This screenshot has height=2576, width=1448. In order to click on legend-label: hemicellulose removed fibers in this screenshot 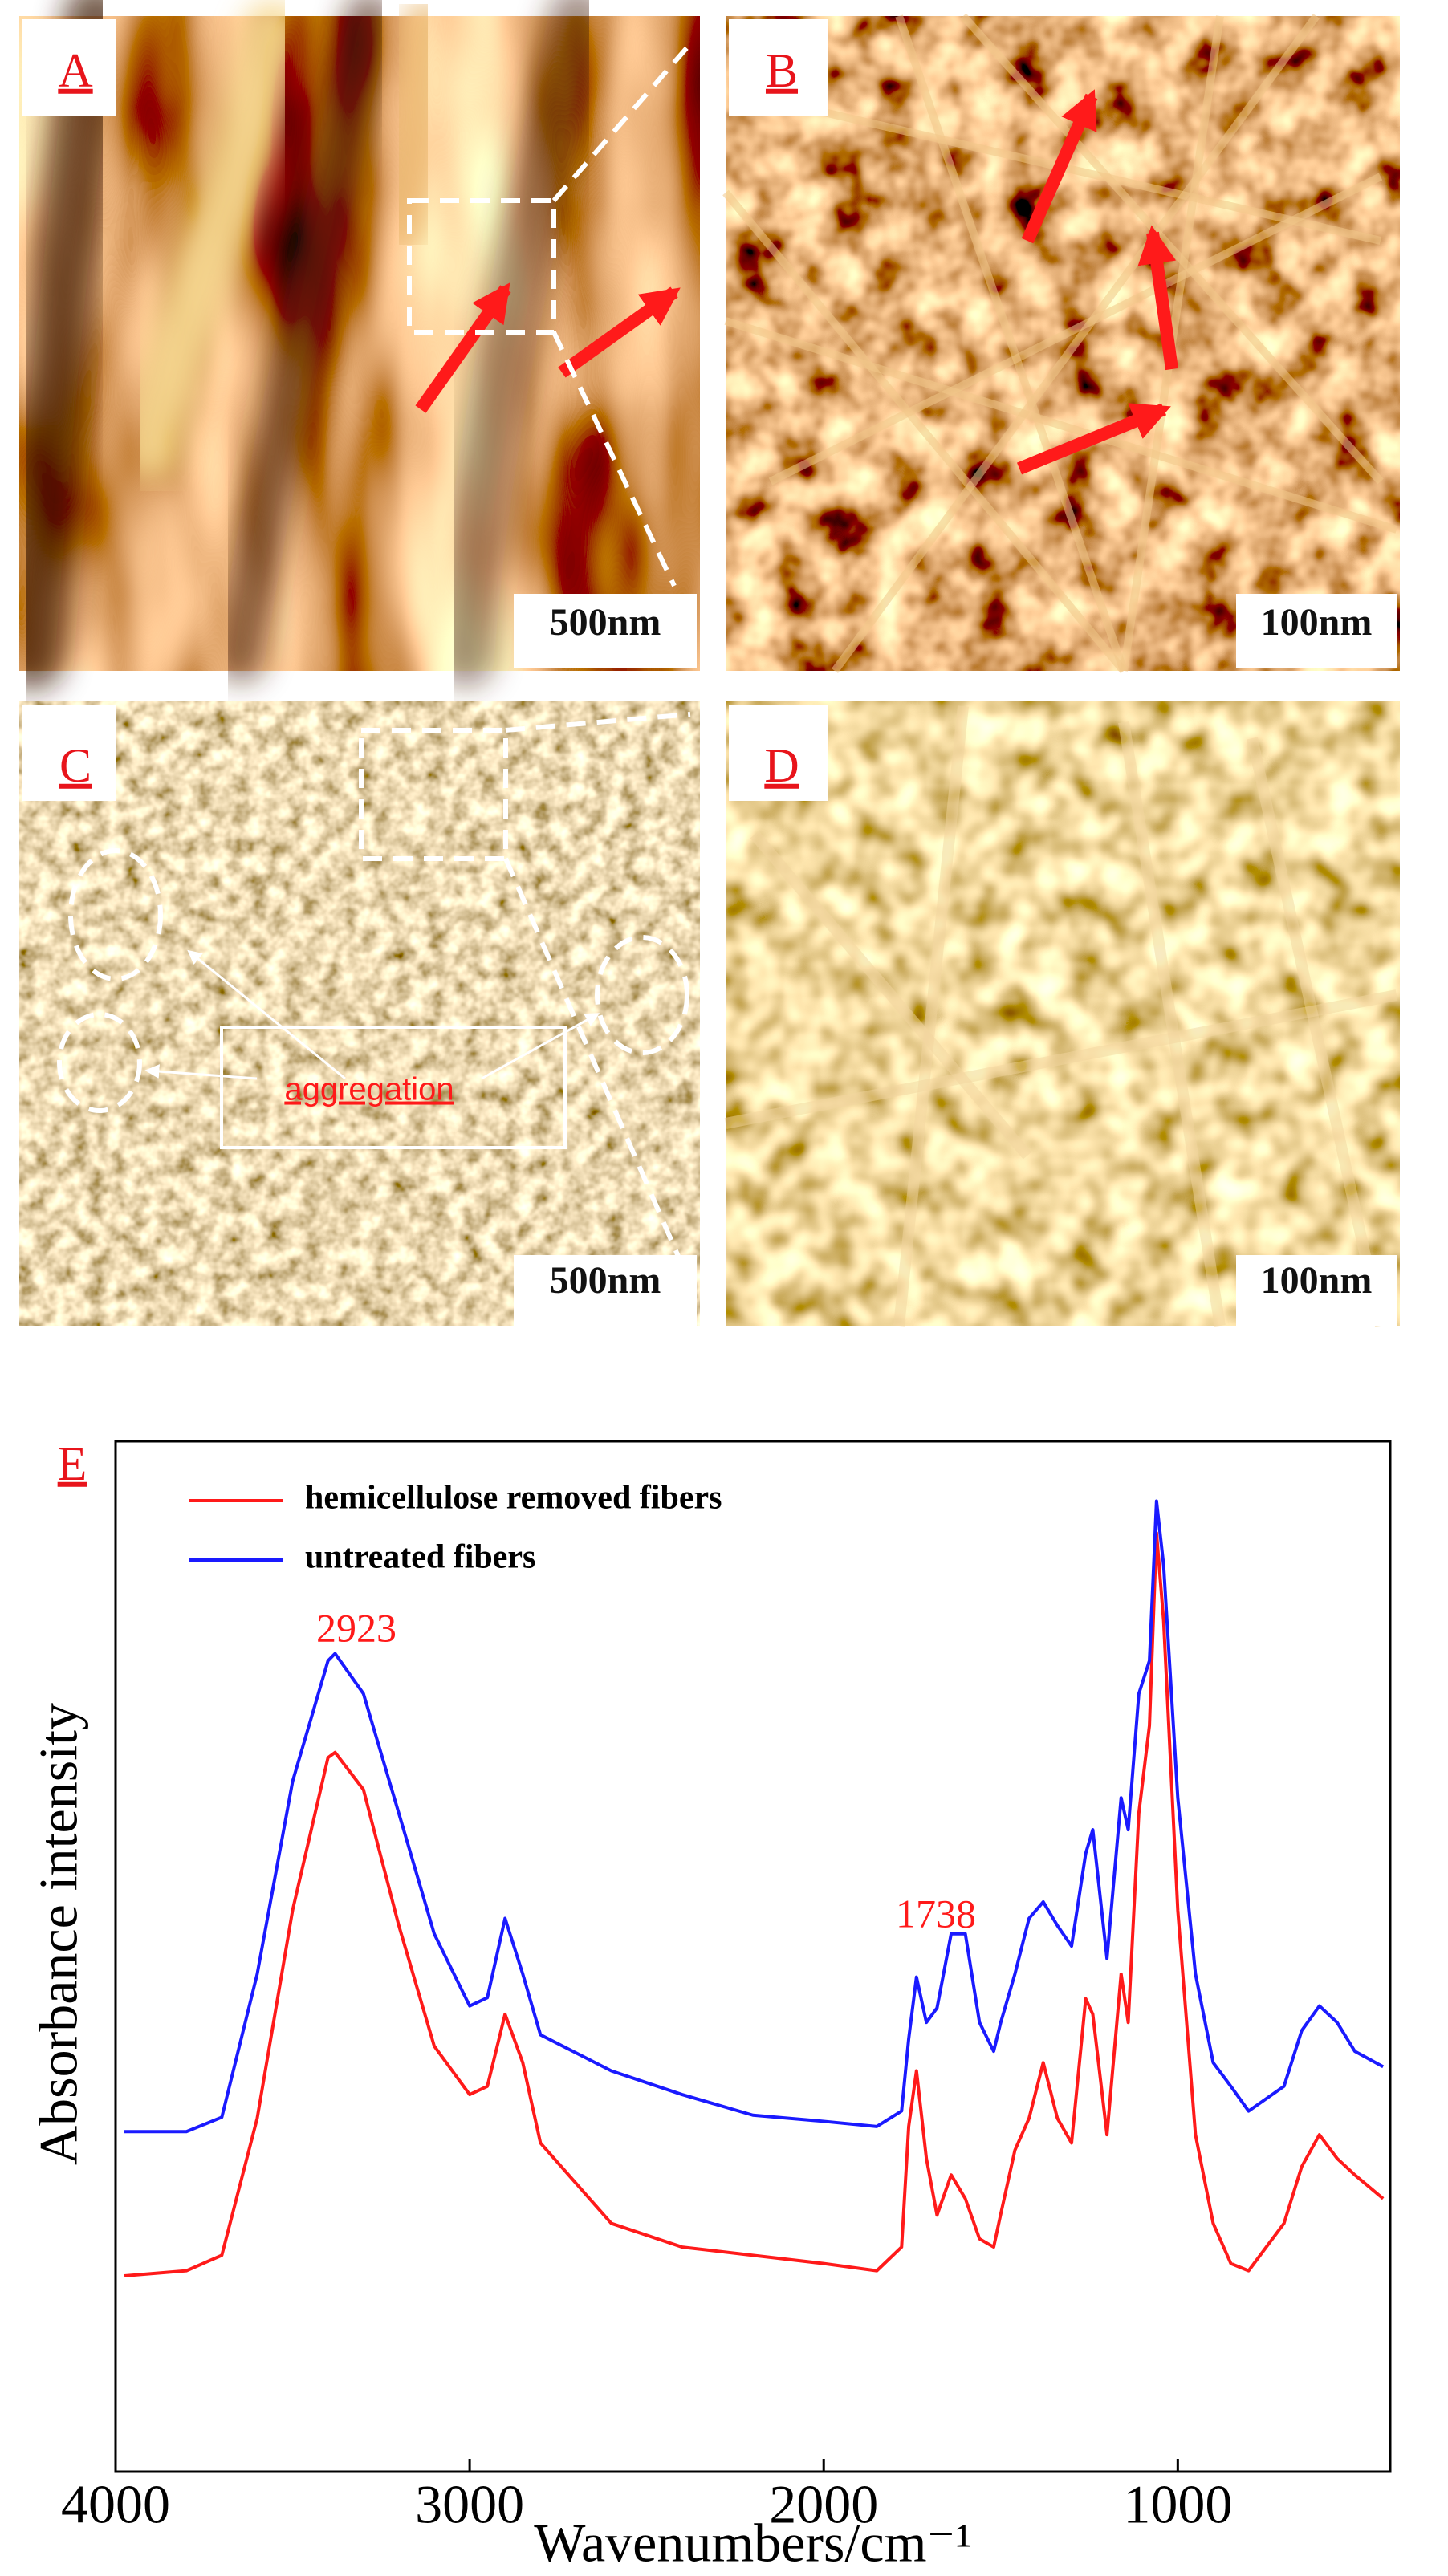, I will do `click(513, 1498)`.